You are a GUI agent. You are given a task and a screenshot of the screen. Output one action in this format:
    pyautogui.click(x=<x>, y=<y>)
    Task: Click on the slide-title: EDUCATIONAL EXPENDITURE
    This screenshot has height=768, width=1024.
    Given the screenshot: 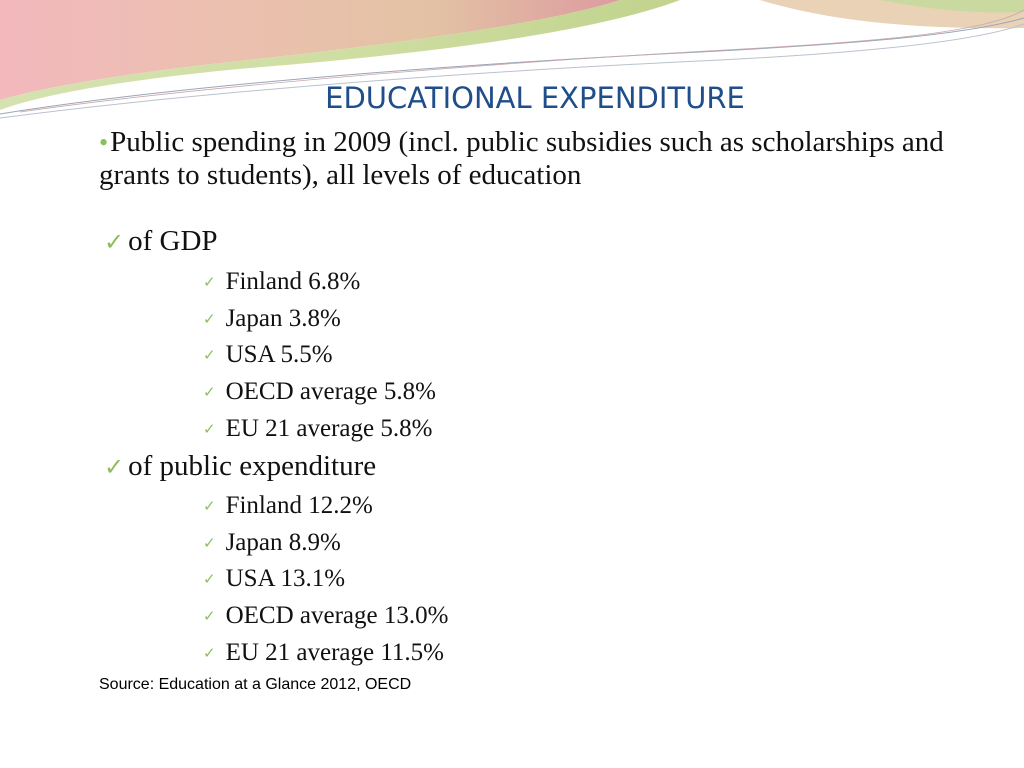 What is the action you would take?
    pyautogui.click(x=535, y=98)
    